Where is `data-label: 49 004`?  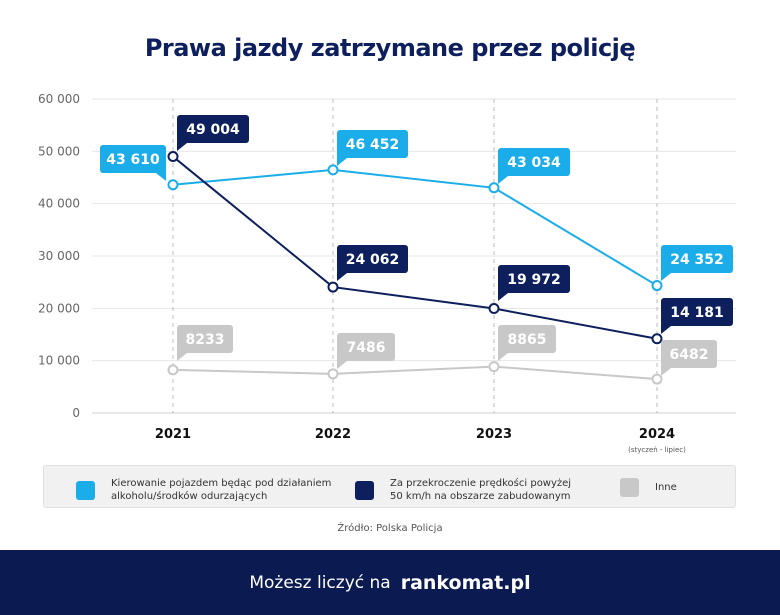
data-label: 49 004 is located at coordinates (213, 130).